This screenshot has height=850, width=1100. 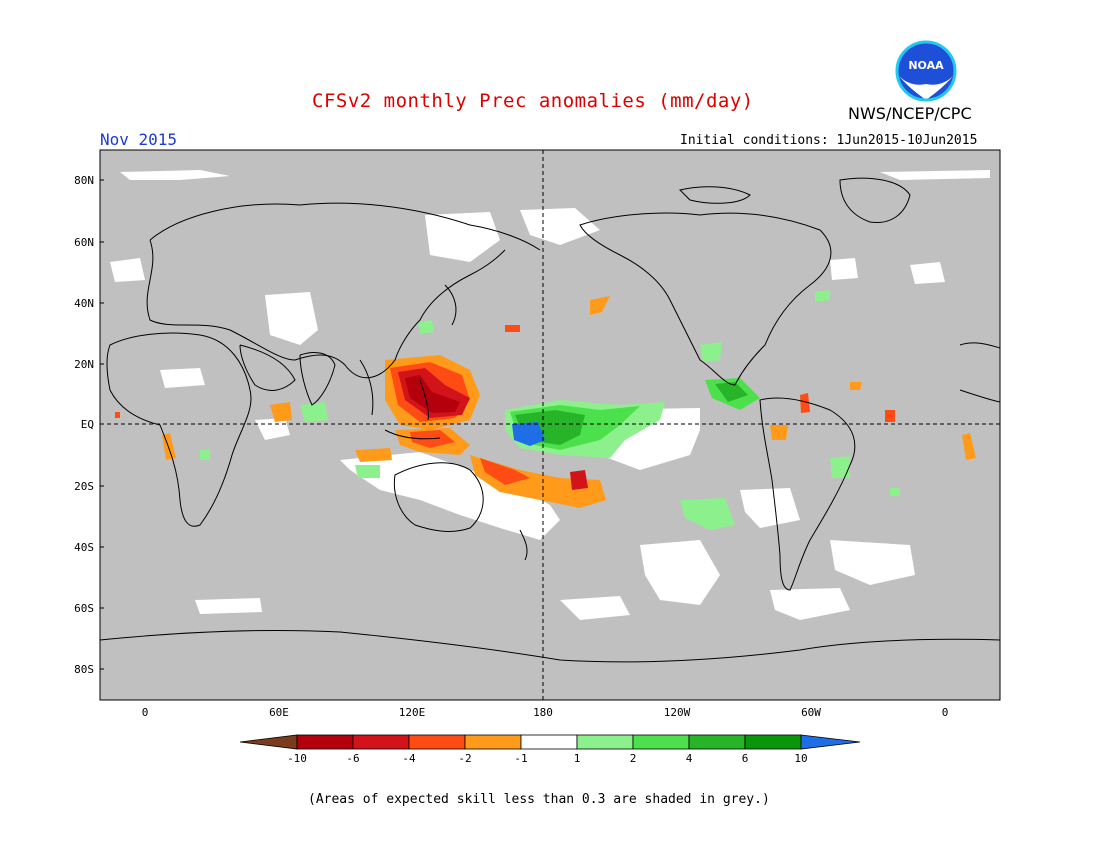 I want to click on lat-label: EQ, so click(x=87, y=424).